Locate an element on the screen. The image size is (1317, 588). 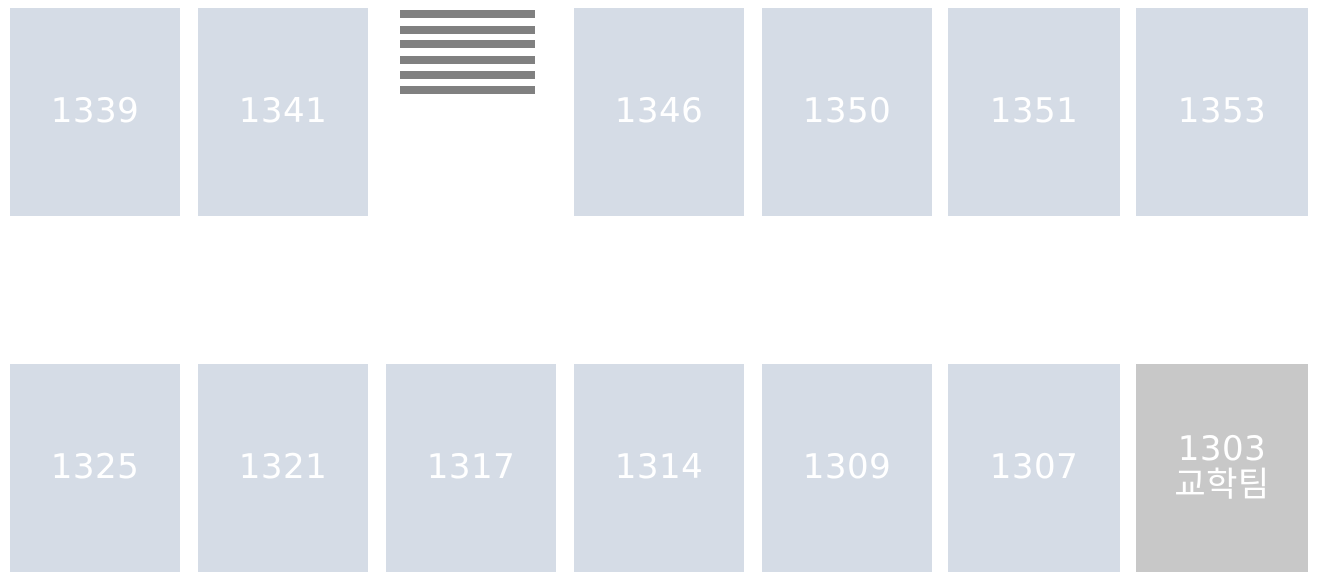
room-1353: 1353 is located at coordinates (1222, 112).